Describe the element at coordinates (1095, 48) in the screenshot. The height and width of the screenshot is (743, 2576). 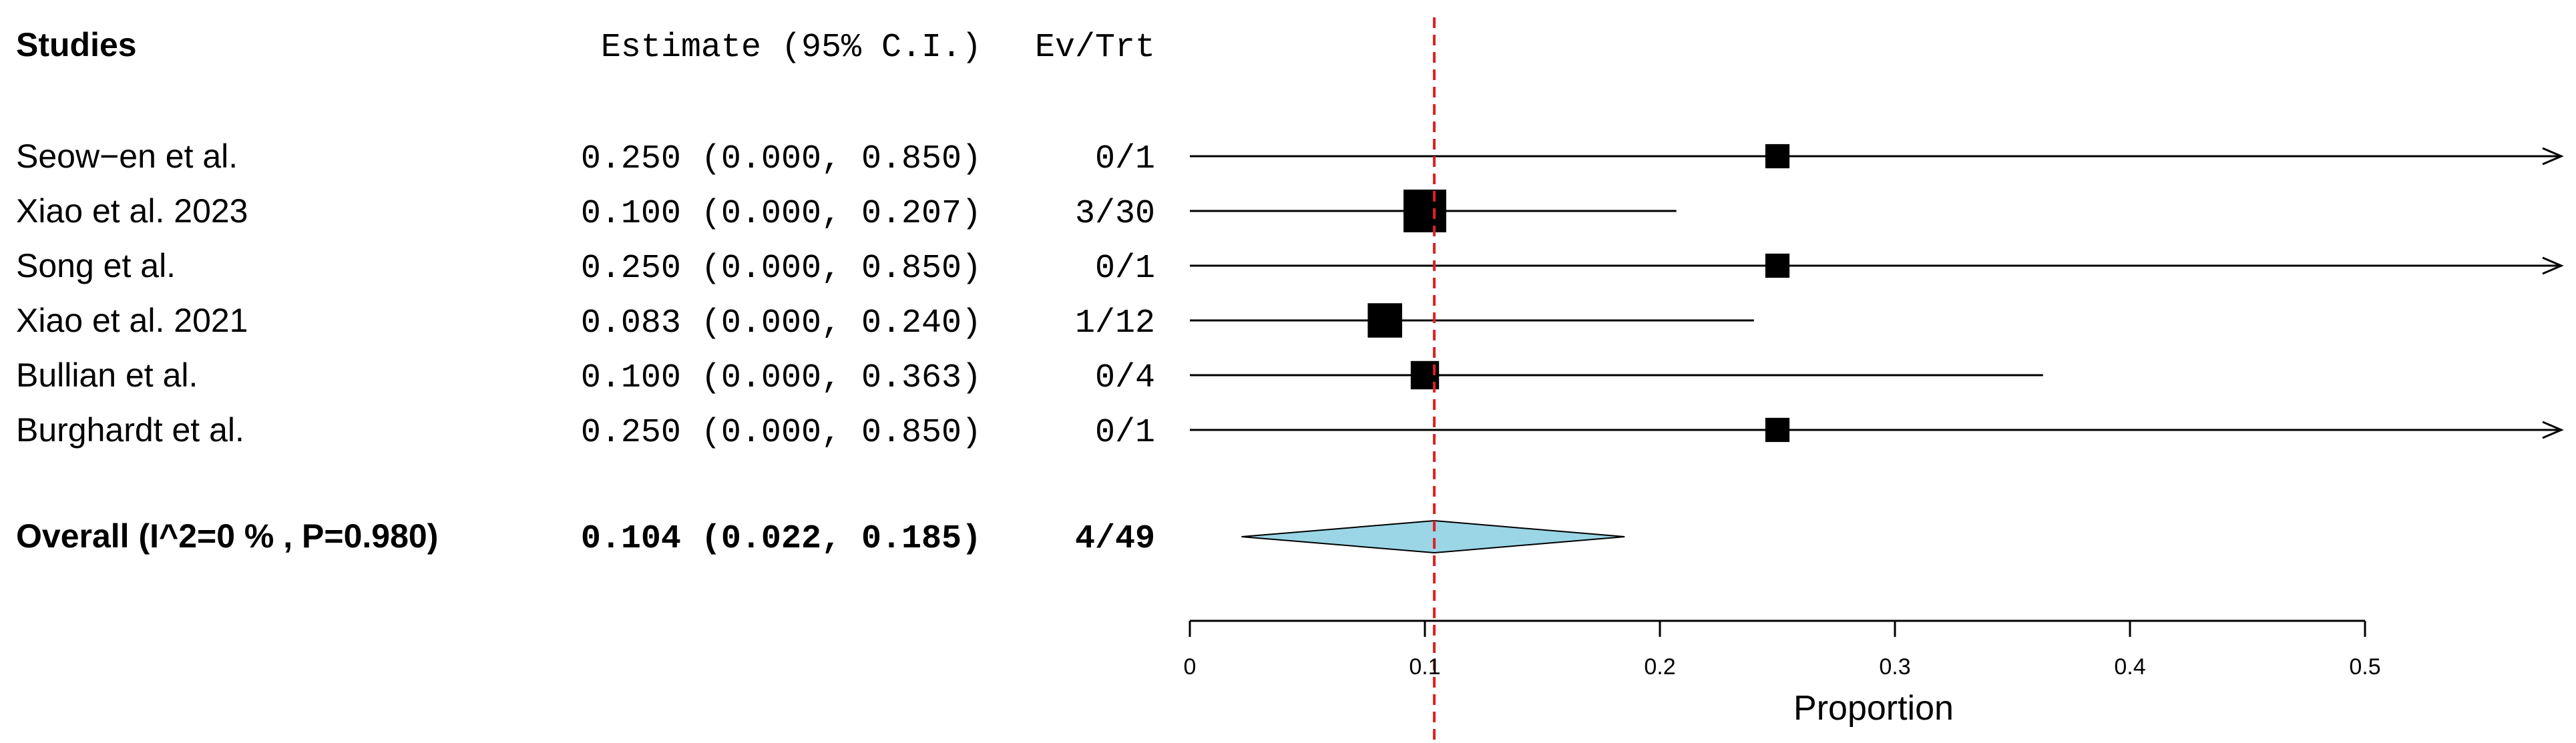
I see `header-events: Ev/Trt` at that location.